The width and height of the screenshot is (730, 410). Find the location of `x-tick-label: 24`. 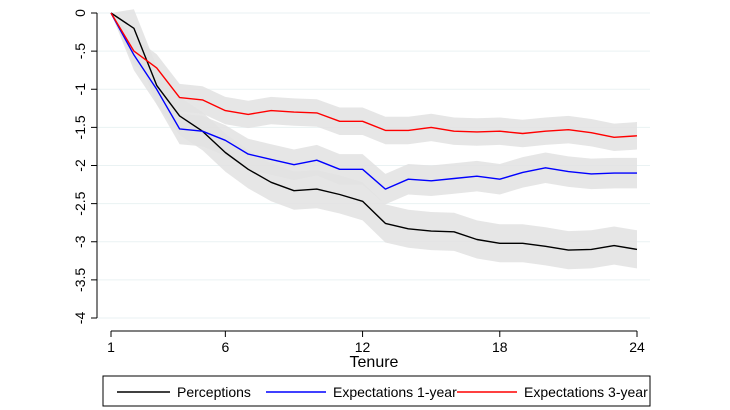

x-tick-label: 24 is located at coordinates (637, 347).